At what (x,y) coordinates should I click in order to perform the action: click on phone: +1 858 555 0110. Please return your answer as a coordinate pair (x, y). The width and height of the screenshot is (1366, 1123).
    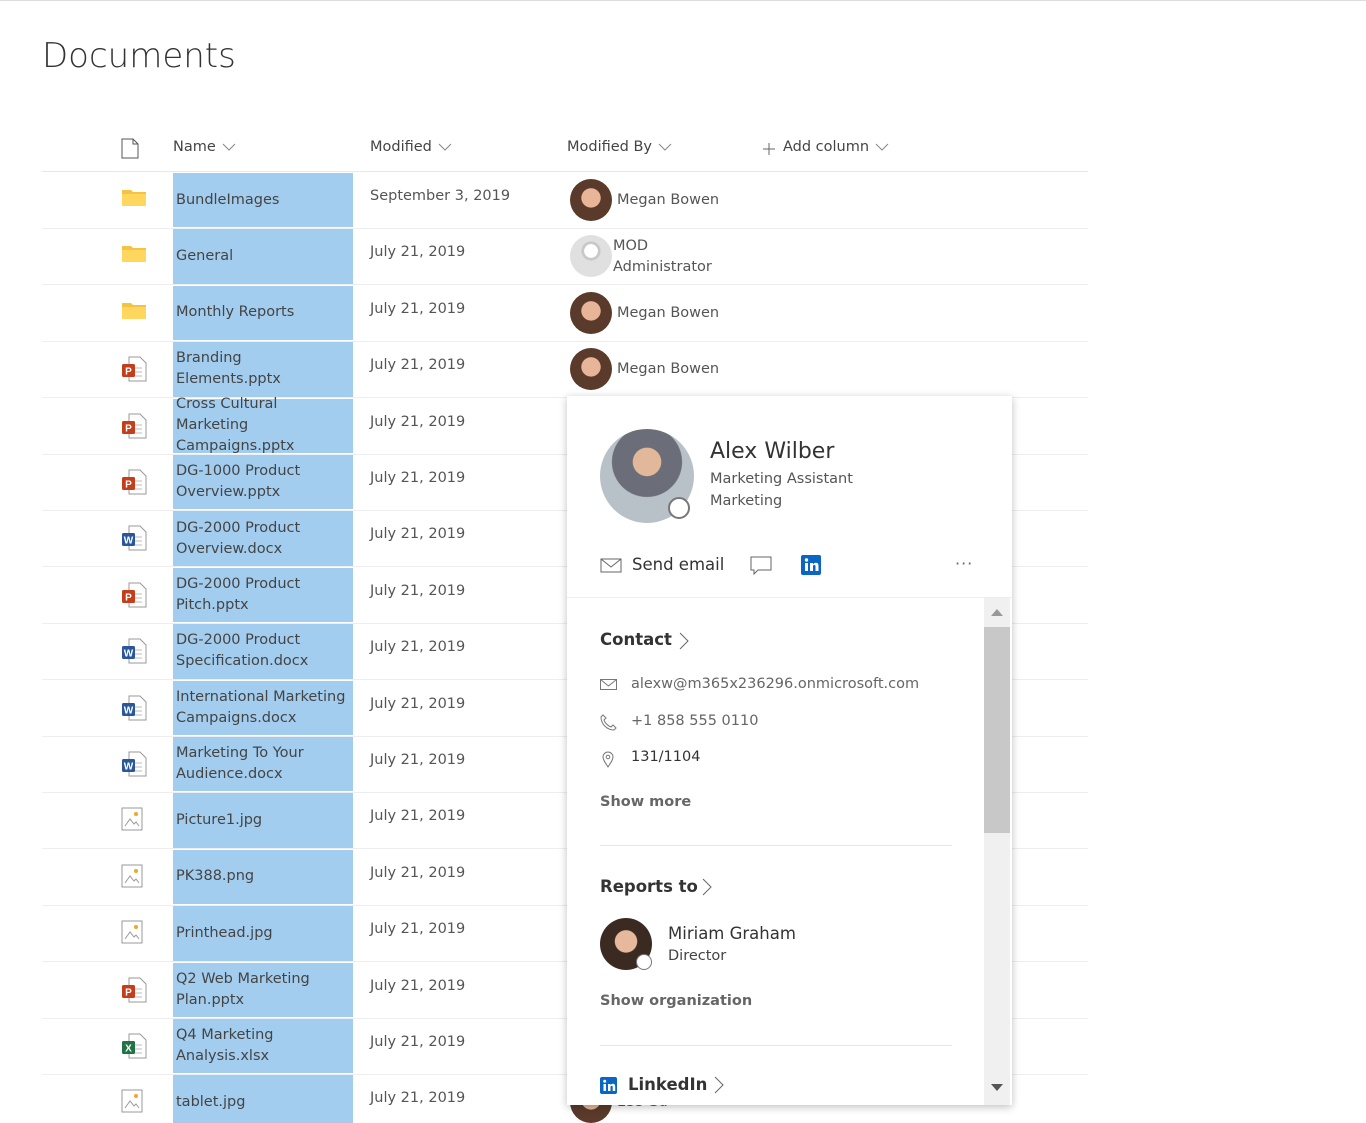
    Looking at the image, I should click on (695, 721).